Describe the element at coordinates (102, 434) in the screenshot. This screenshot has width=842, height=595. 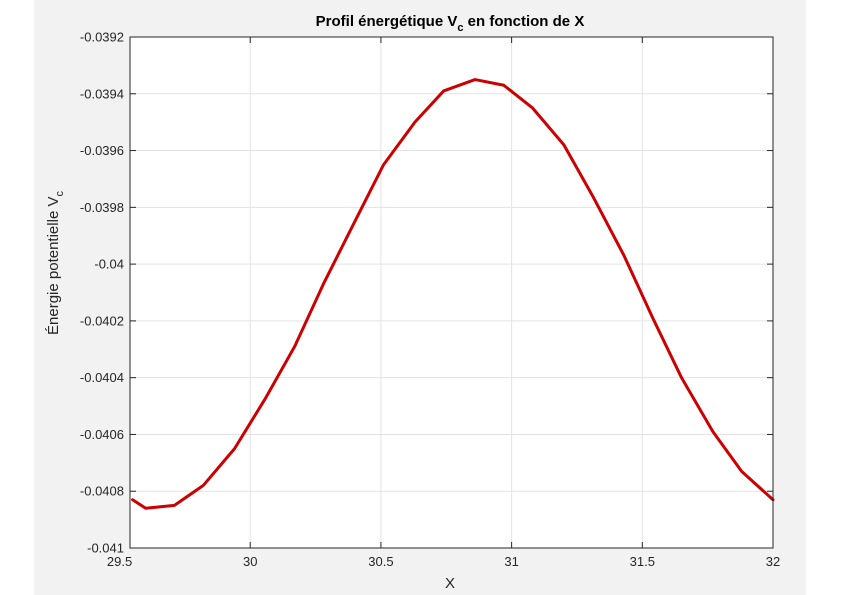
I see `y-tick-label: -0.0406` at that location.